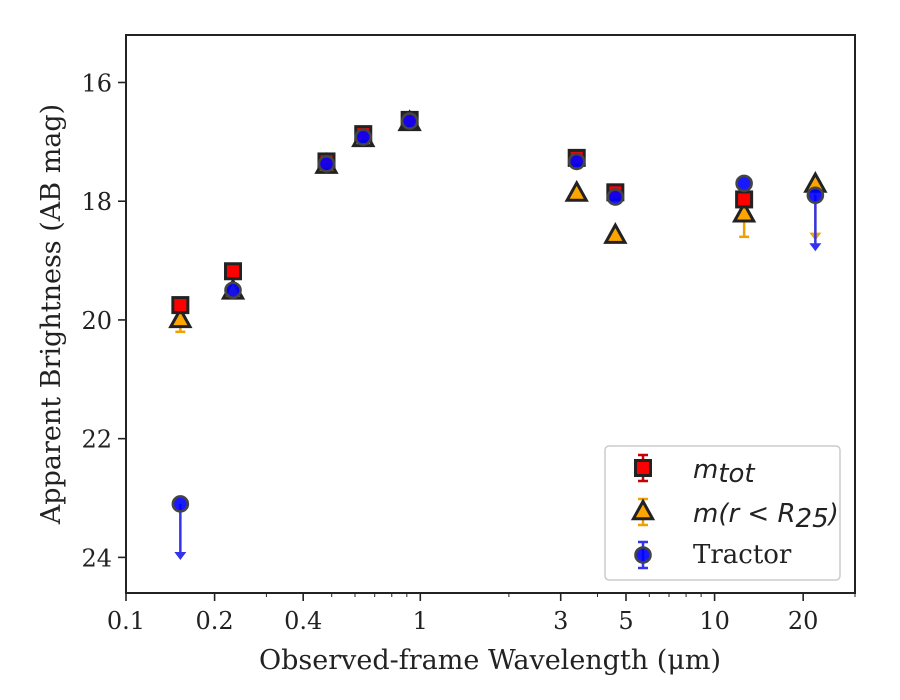 Image resolution: width=900 pixels, height=700 pixels. What do you see at coordinates (803, 621) in the screenshot?
I see `x-tick-label: 20` at bounding box center [803, 621].